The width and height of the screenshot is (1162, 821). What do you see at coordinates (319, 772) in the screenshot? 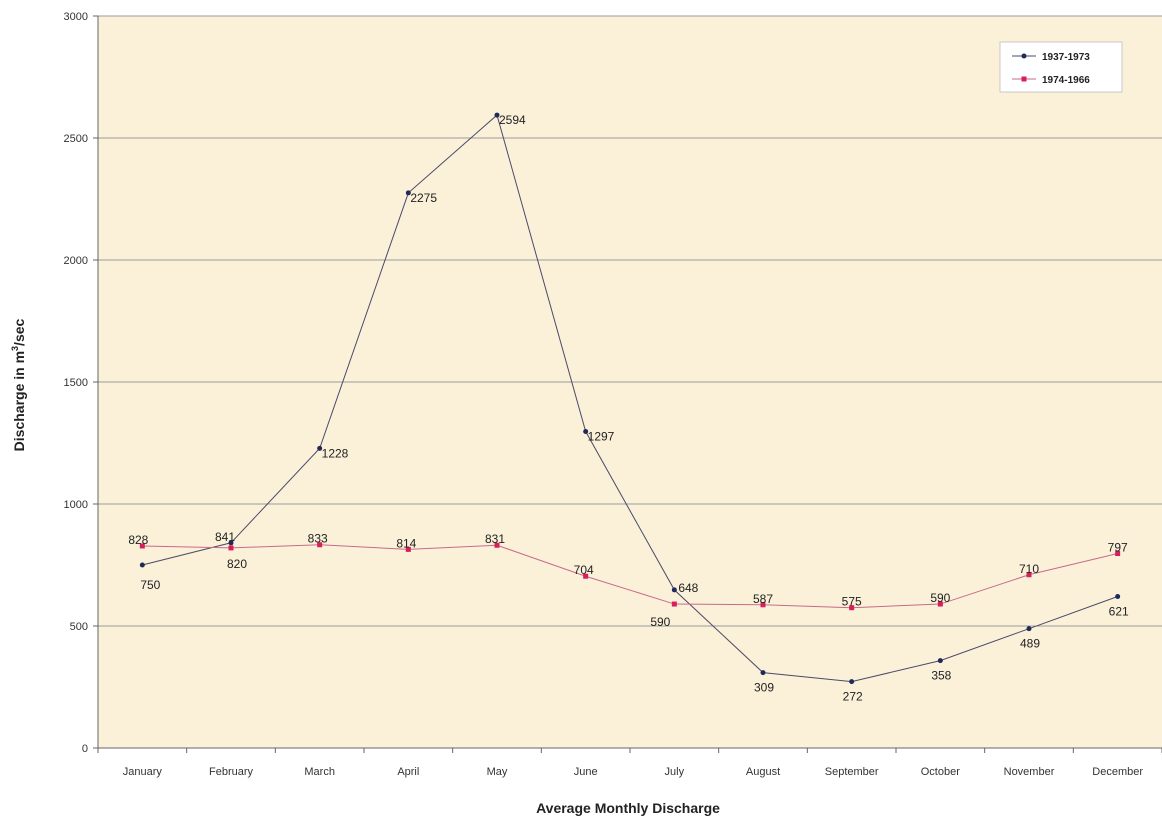
I see `x-tick-label: March` at bounding box center [319, 772].